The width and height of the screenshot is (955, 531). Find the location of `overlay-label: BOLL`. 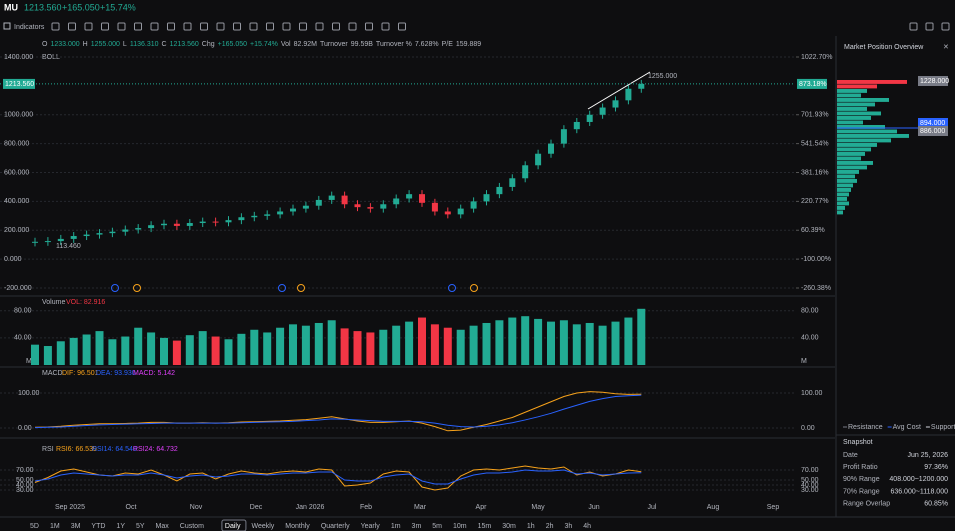

overlay-label: BOLL is located at coordinates (51, 57).